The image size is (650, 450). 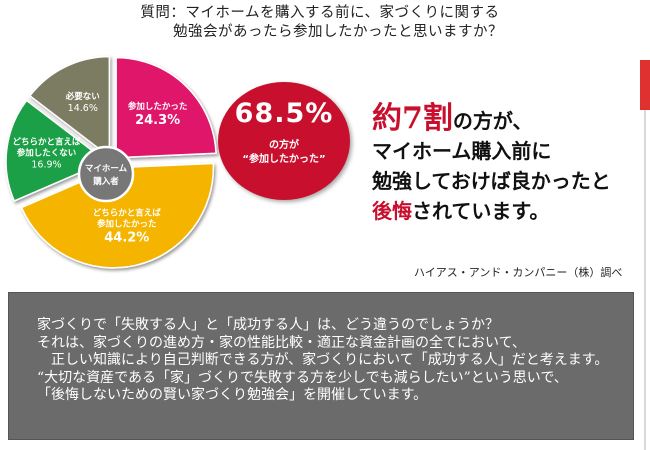 I want to click on headline-line-3: 勉強しておけば良かったと, so click(x=491, y=181).